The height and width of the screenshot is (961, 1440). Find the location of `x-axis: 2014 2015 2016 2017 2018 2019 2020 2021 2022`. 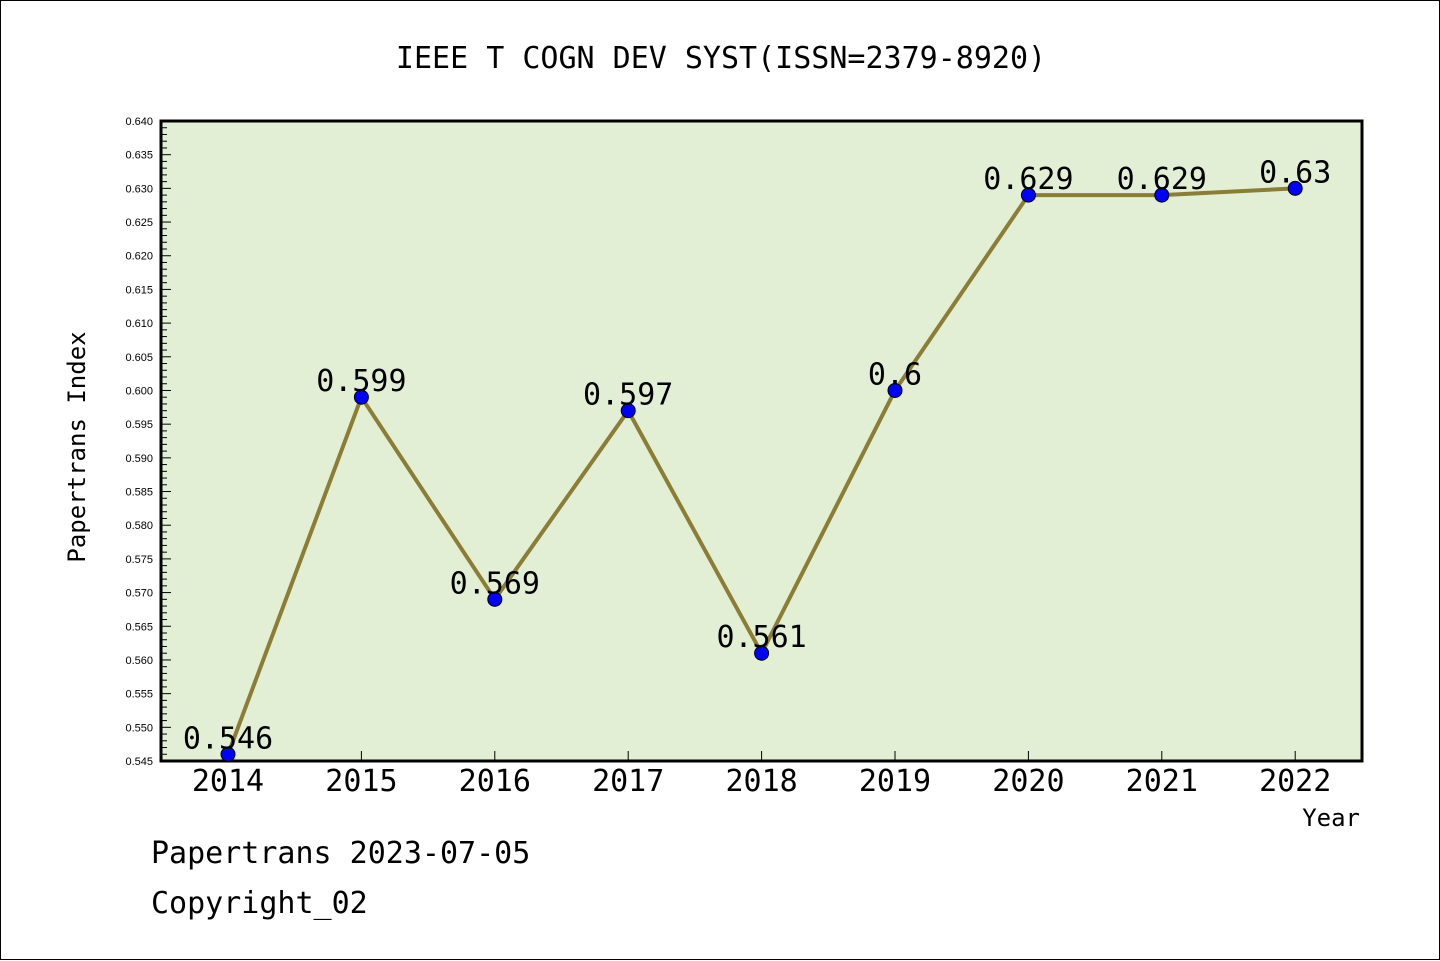

x-axis: 2014 2015 2016 2017 2018 2019 2020 2021 2022 is located at coordinates (761, 775).